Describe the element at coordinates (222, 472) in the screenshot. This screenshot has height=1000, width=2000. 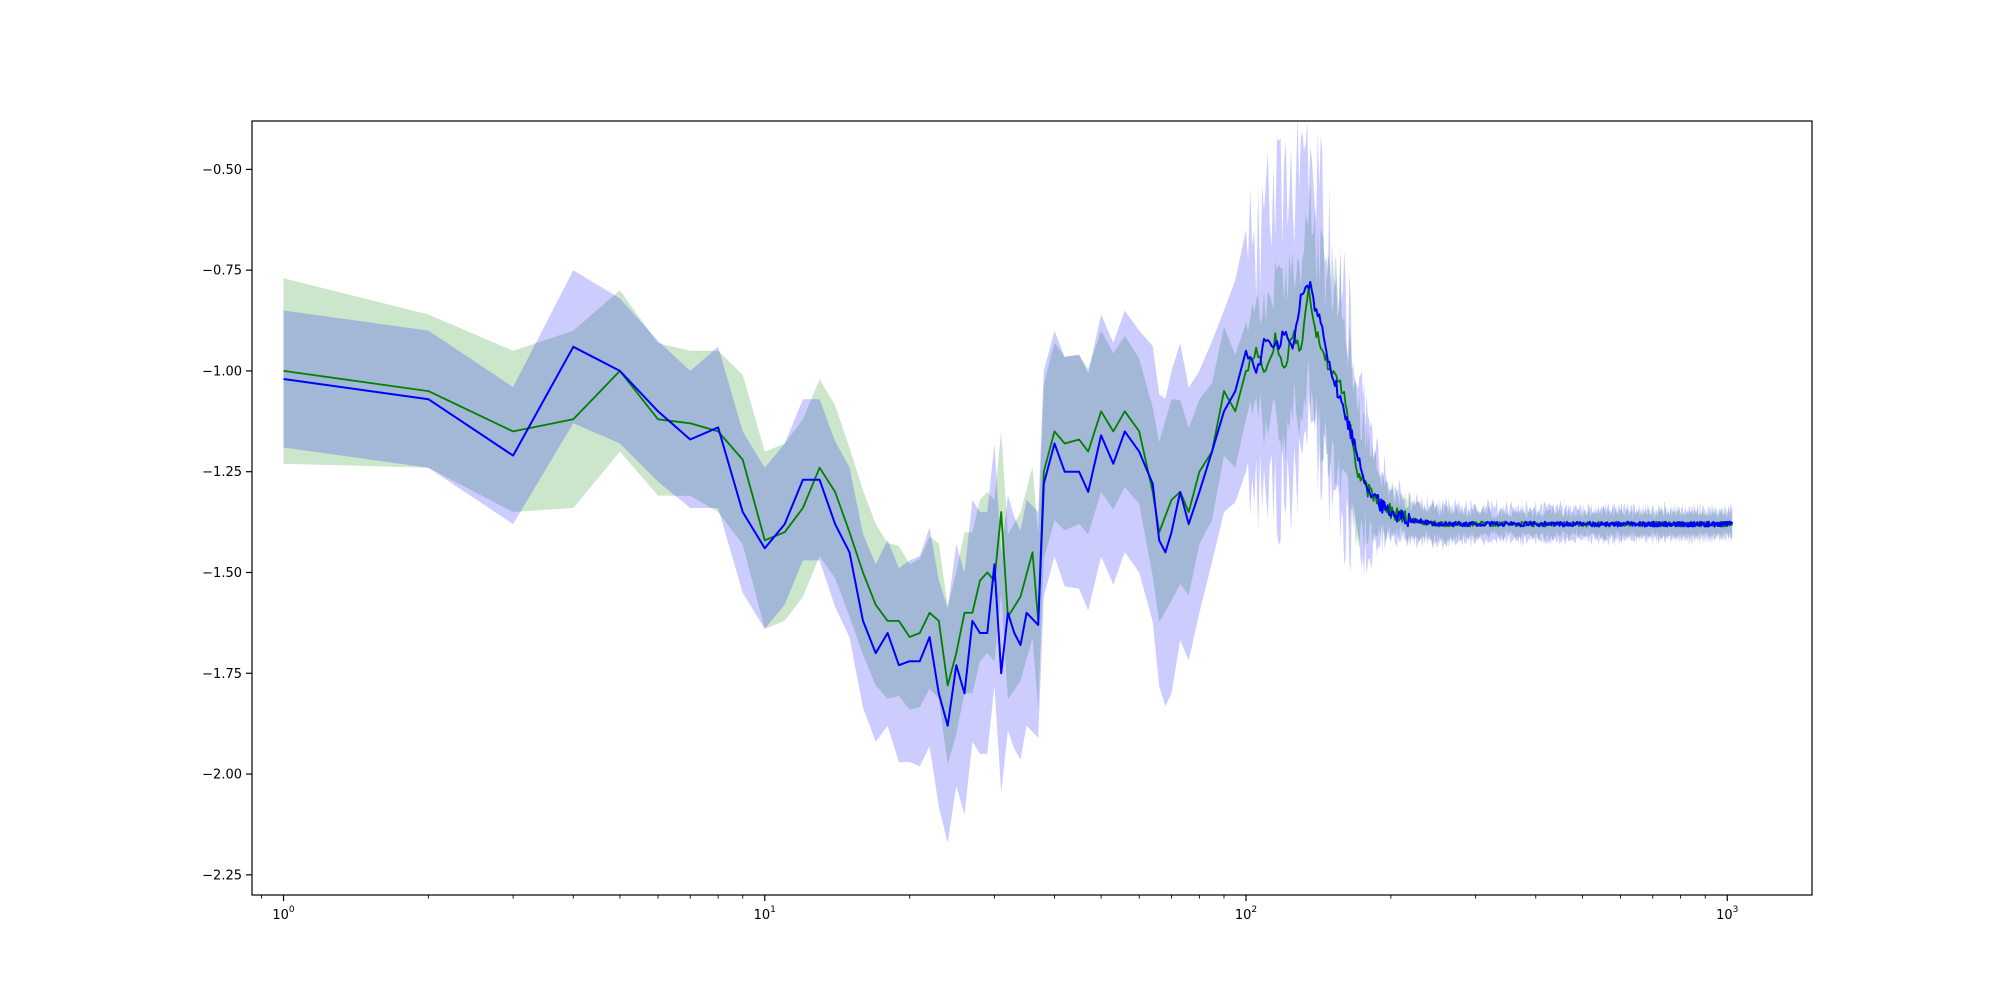
I see `y-tick-label: −1.25` at that location.